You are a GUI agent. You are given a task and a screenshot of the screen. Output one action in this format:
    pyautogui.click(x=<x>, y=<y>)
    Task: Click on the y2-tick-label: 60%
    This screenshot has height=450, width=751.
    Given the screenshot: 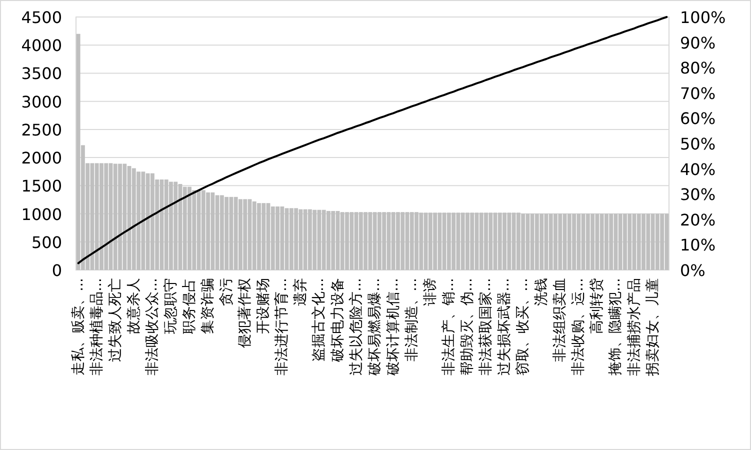 What is the action you would take?
    pyautogui.click(x=698, y=118)
    